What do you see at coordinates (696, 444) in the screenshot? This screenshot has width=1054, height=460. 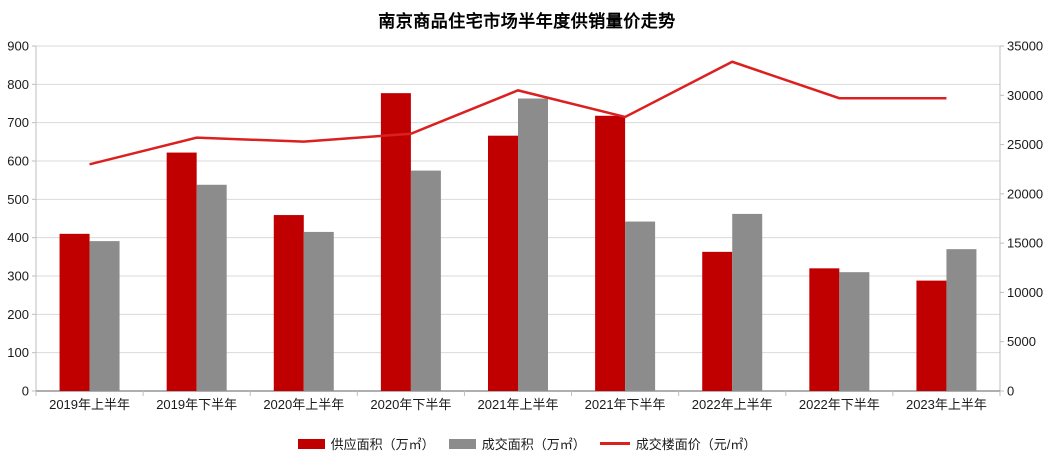 I see `legend-label: 成交楼面价（元/㎡）` at bounding box center [696, 444].